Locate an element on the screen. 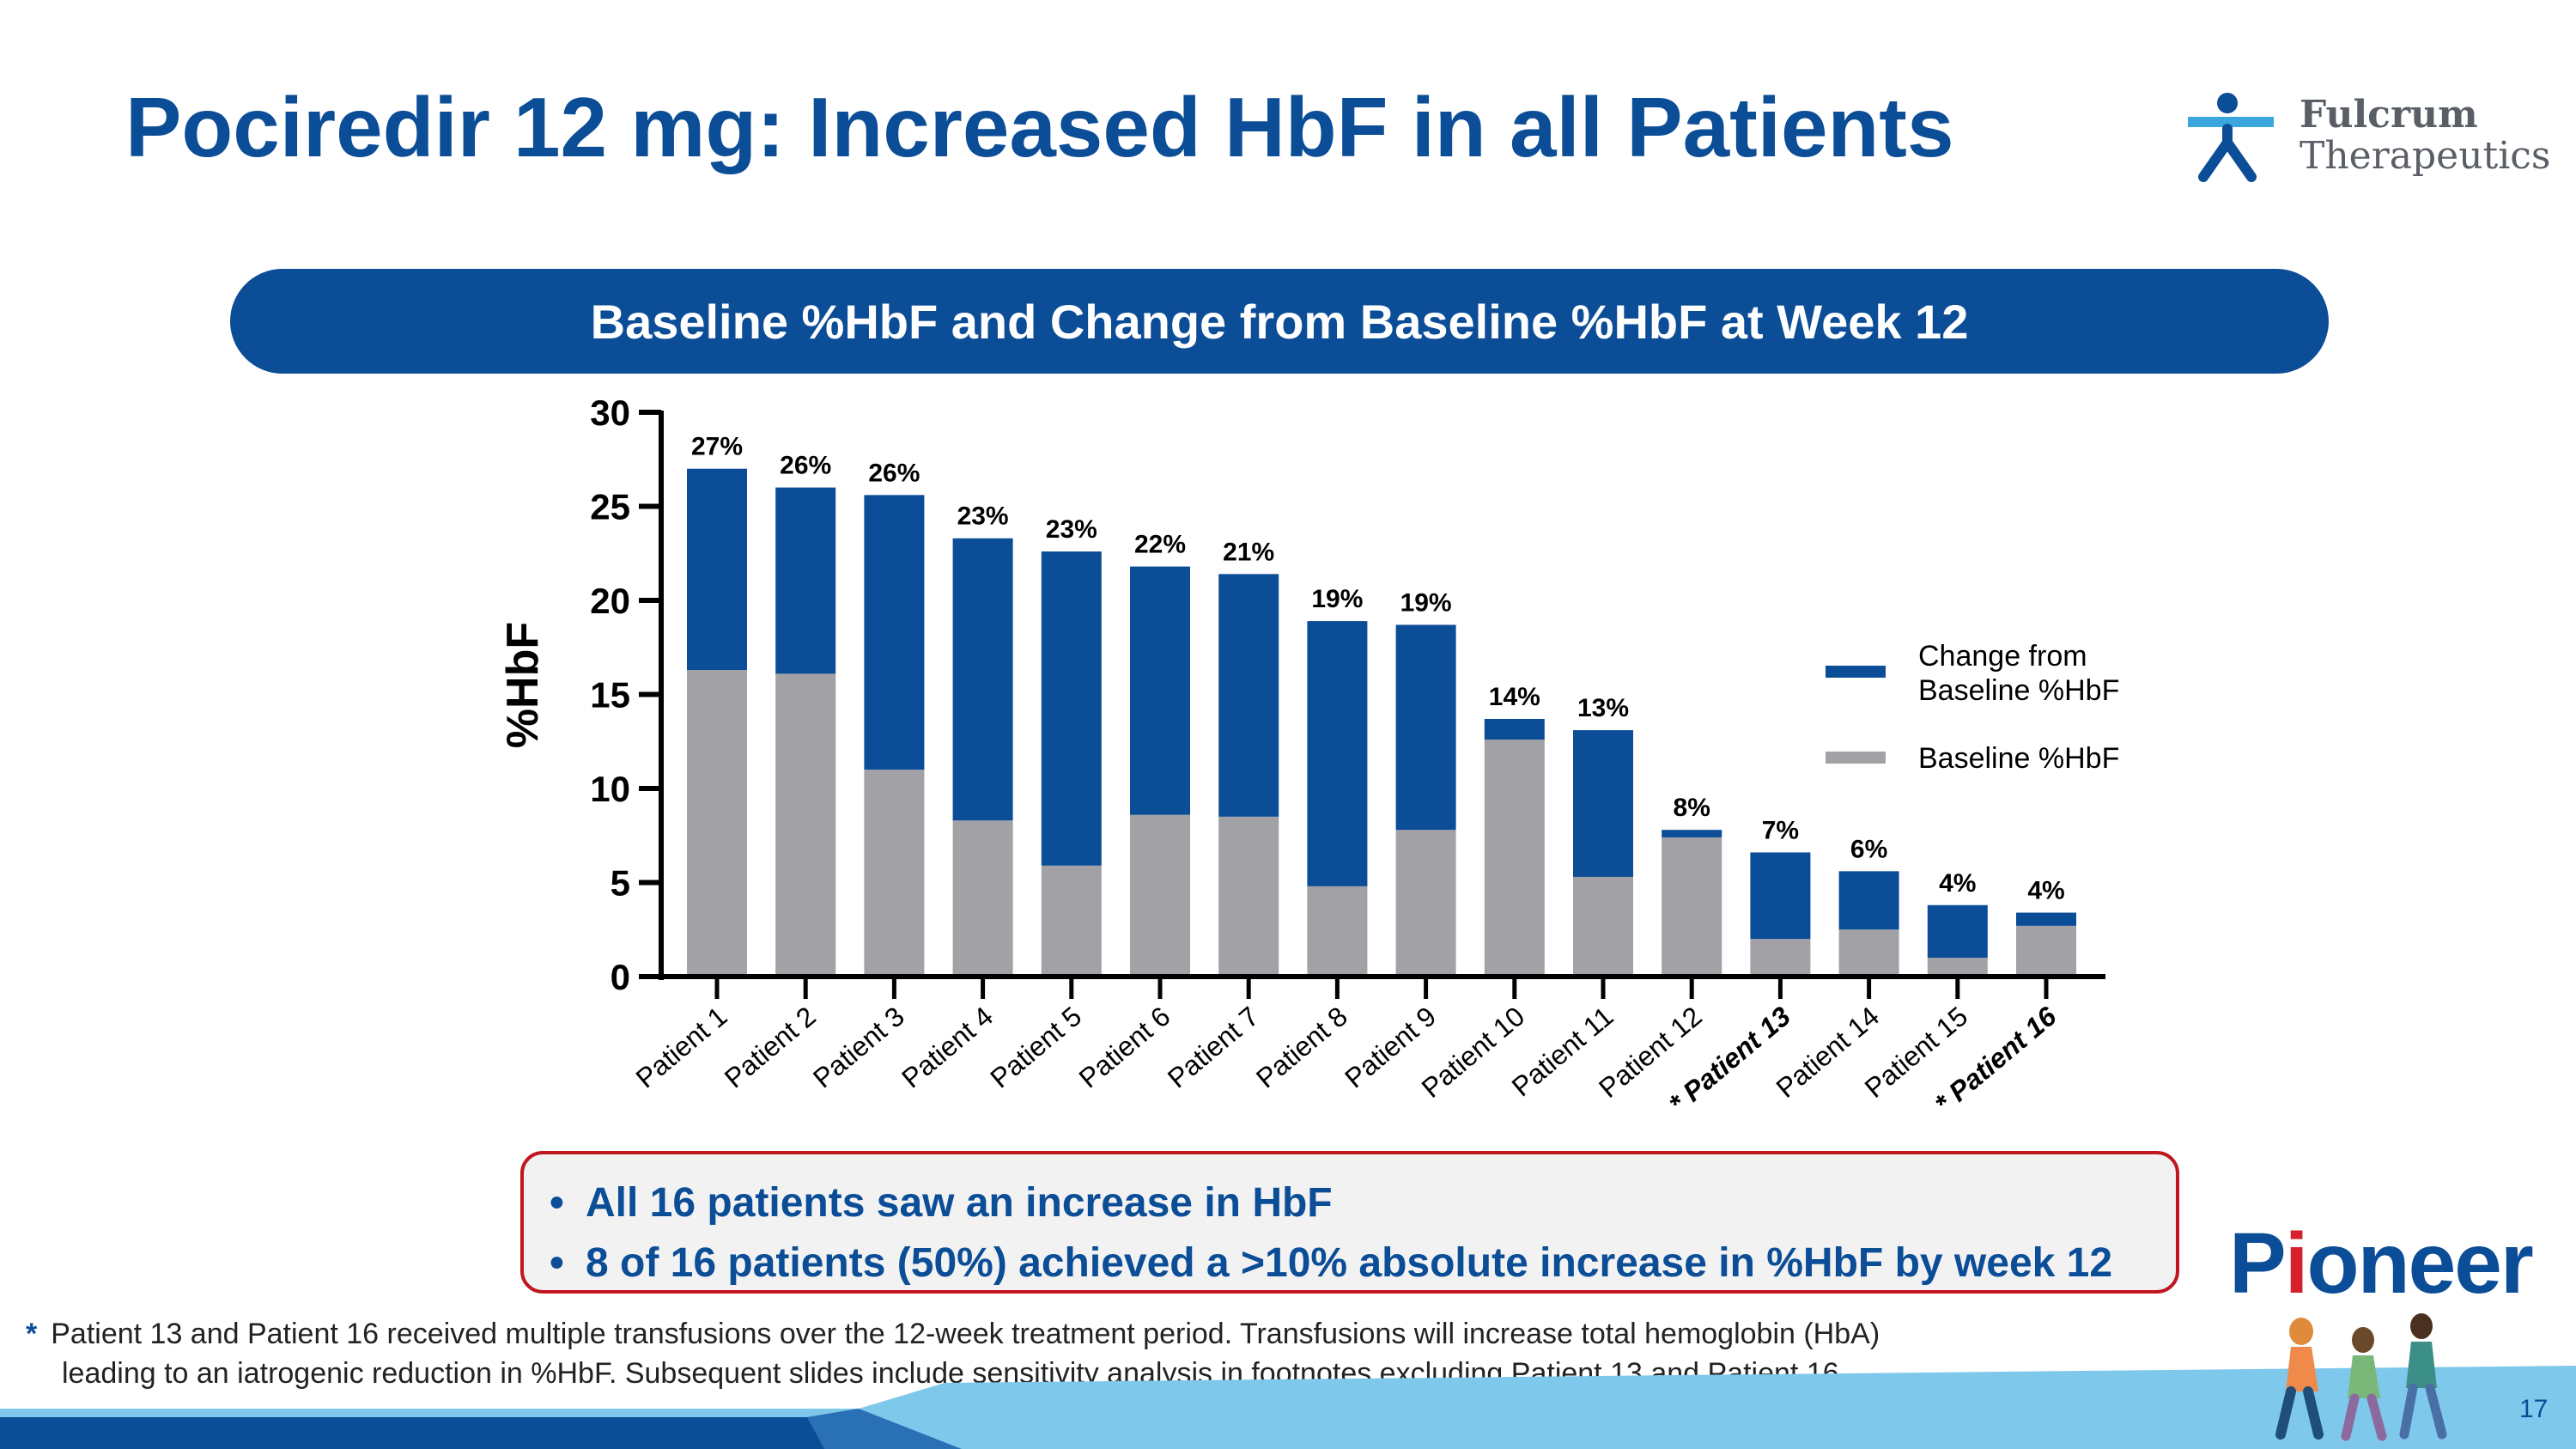 Image resolution: width=2576 pixels, height=1449 pixels. x-tick-label: Patient 3 is located at coordinates (858, 1047).